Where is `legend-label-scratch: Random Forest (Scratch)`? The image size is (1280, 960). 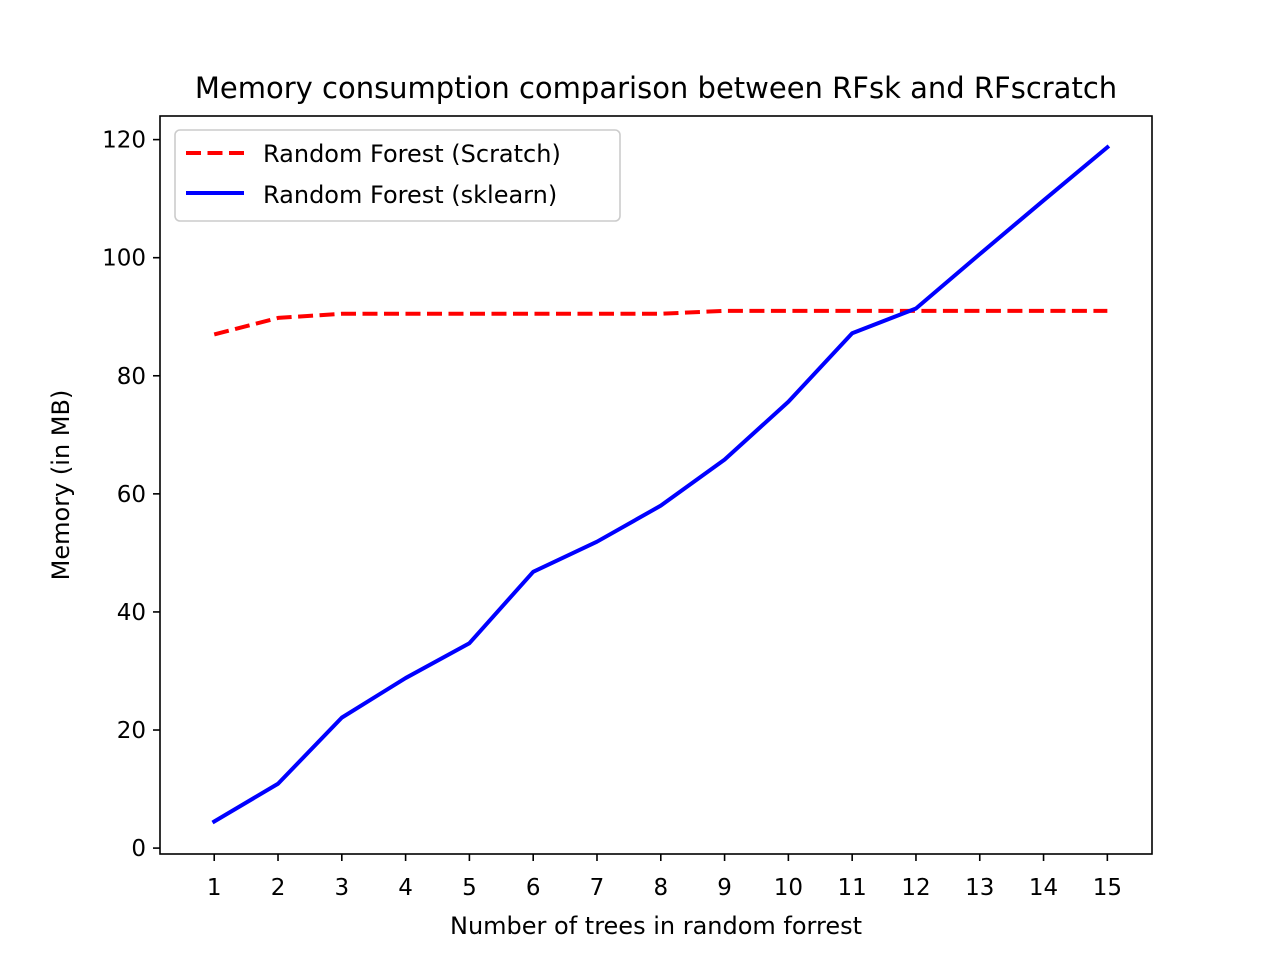
legend-label-scratch: Random Forest (Scratch) is located at coordinates (412, 154).